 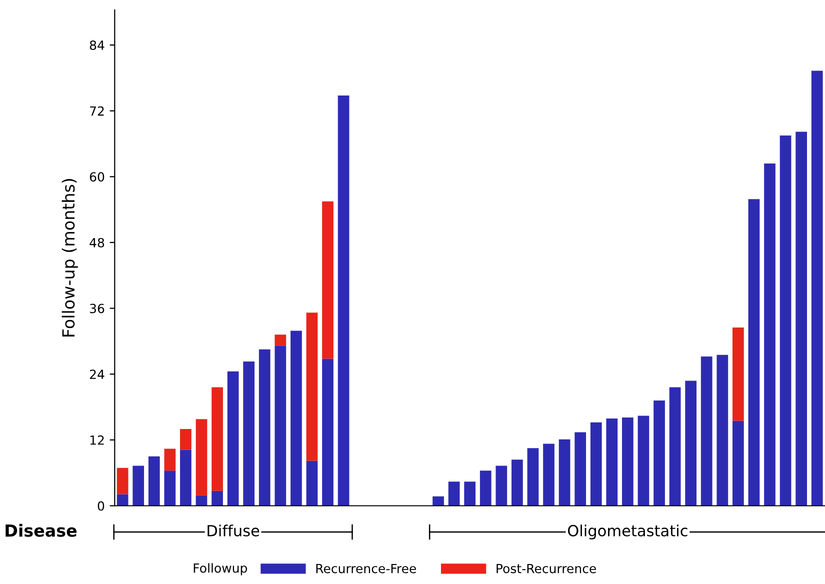 What do you see at coordinates (97, 111) in the screenshot?
I see `y-tick-label: 72` at bounding box center [97, 111].